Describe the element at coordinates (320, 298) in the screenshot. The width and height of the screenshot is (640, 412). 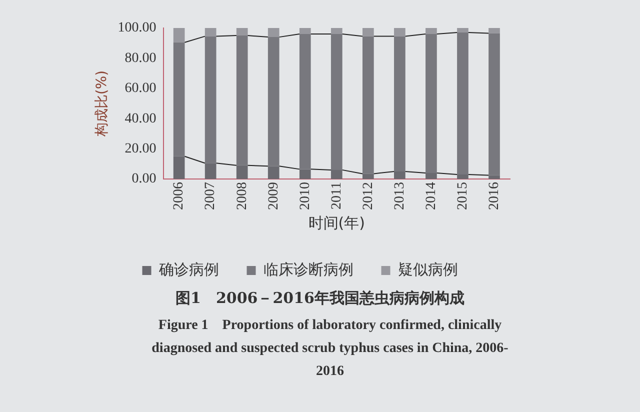
I see `text: 图1 2006－2016年我国恙虫病病例构成` at that location.